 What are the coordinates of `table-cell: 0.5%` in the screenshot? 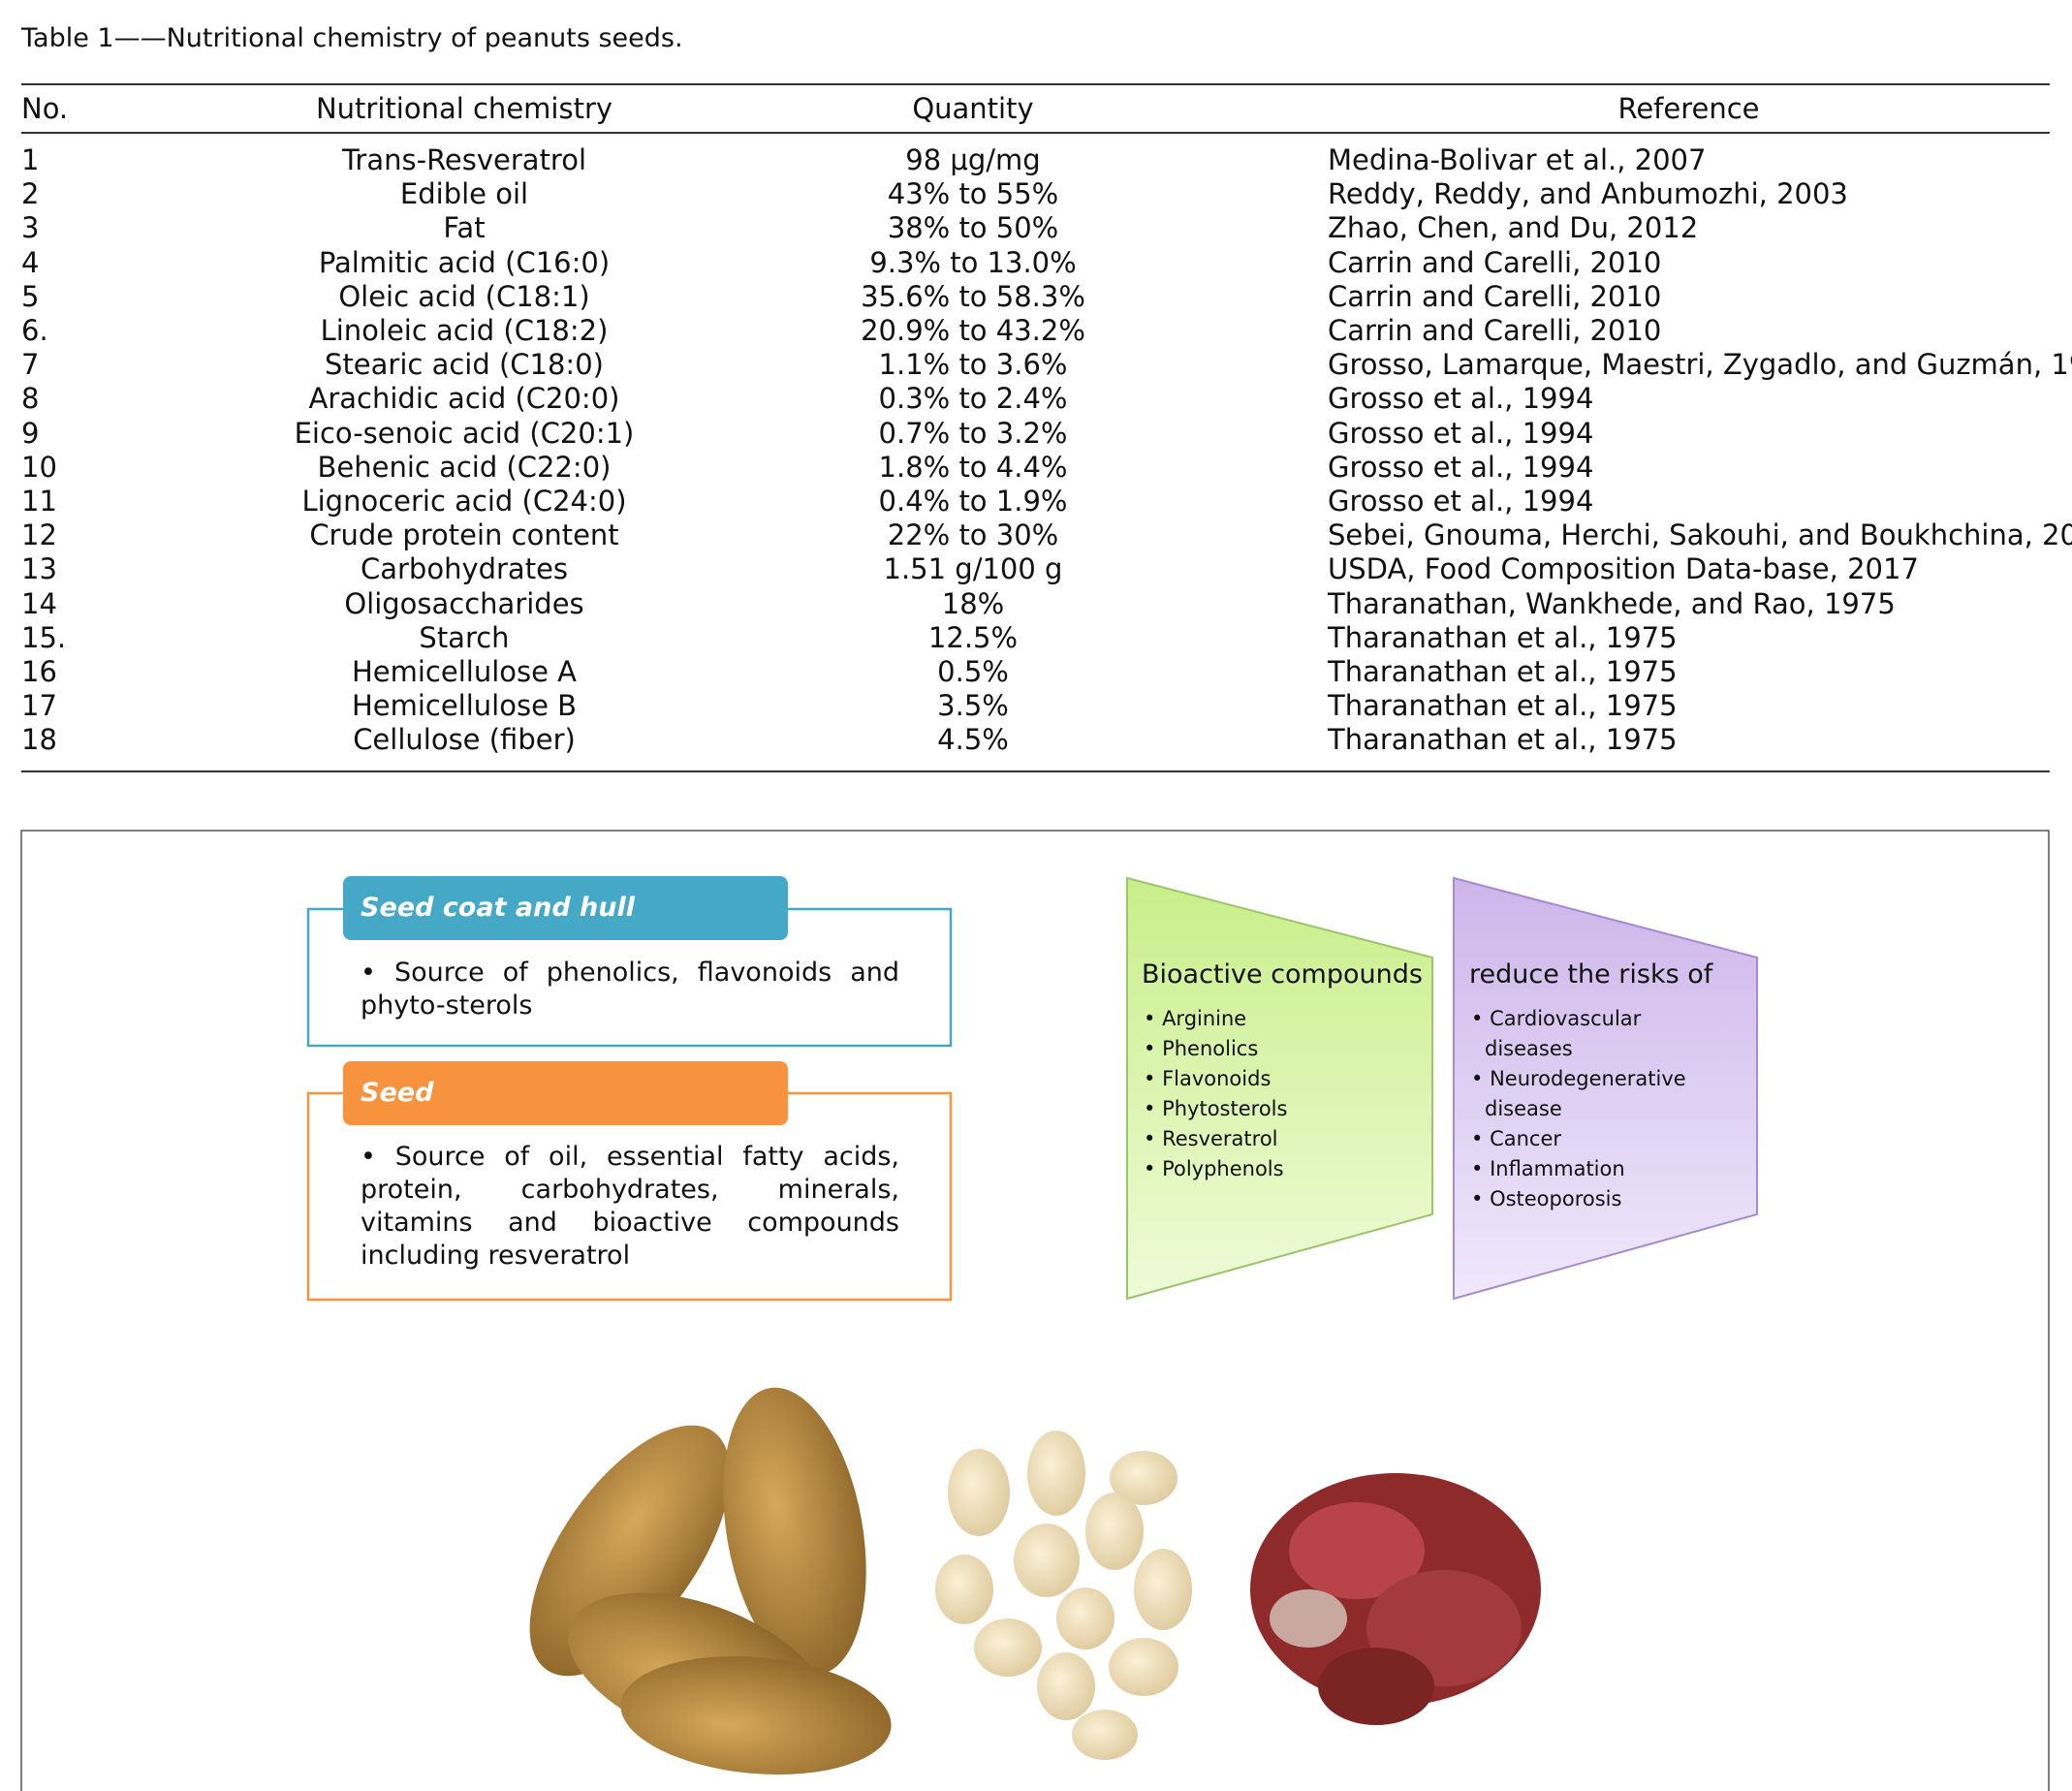 It's located at (973, 671).